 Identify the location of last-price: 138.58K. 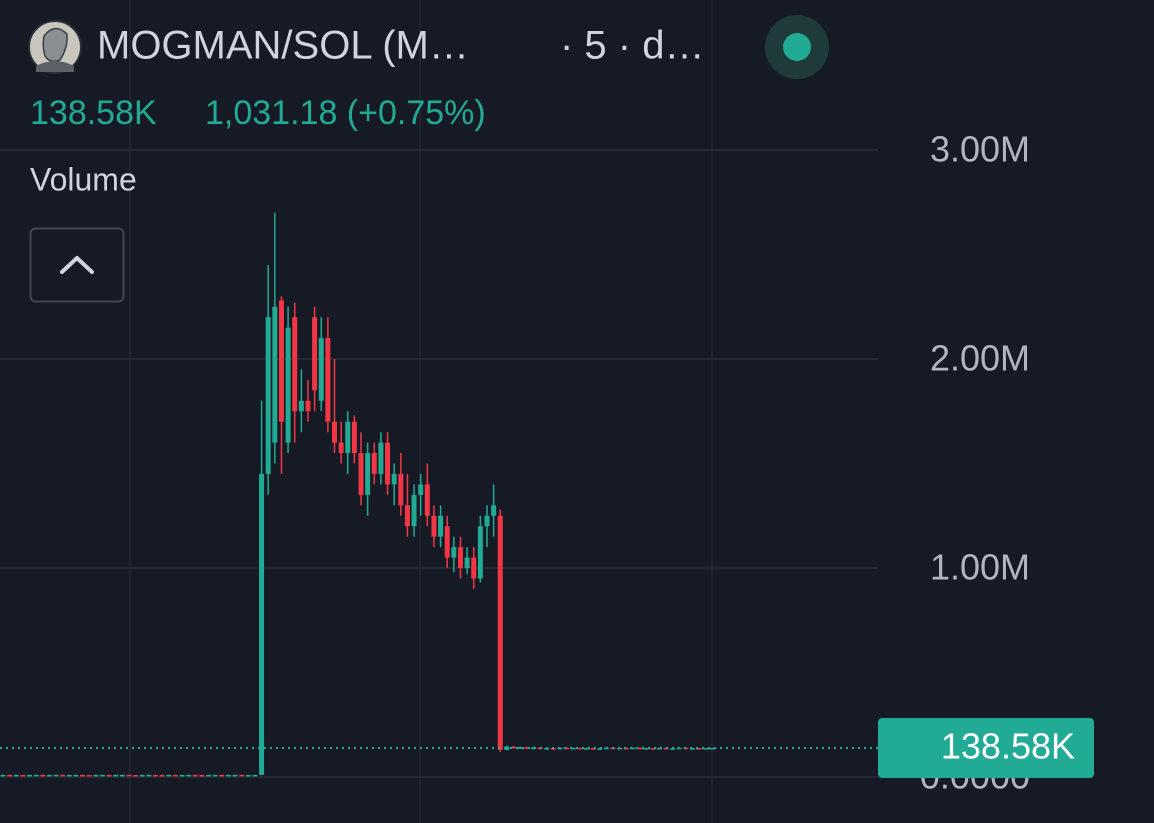
(93, 113).